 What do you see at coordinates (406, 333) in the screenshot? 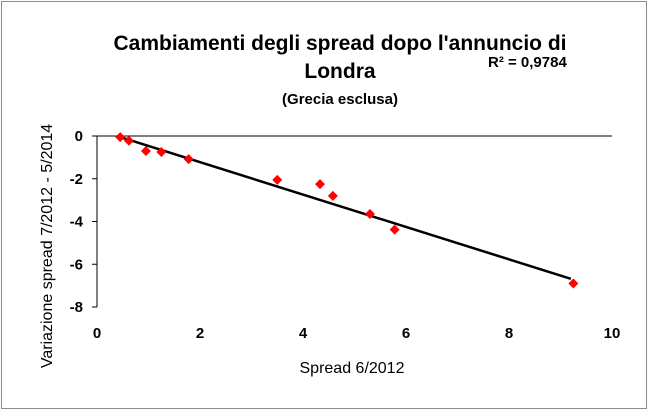
I see `x-tick-label: 6` at bounding box center [406, 333].